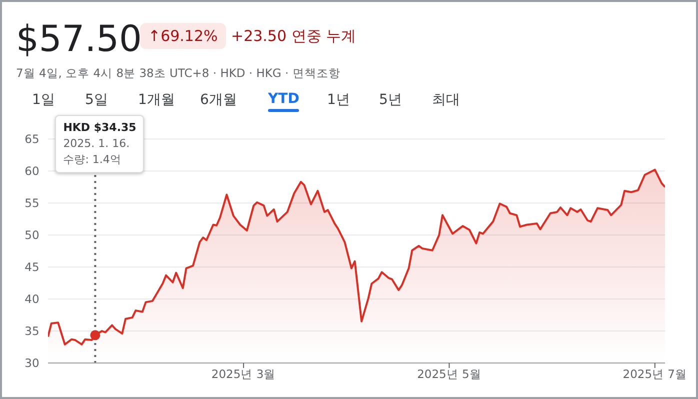  Describe the element at coordinates (338, 100) in the screenshot. I see `text: 1년` at that location.